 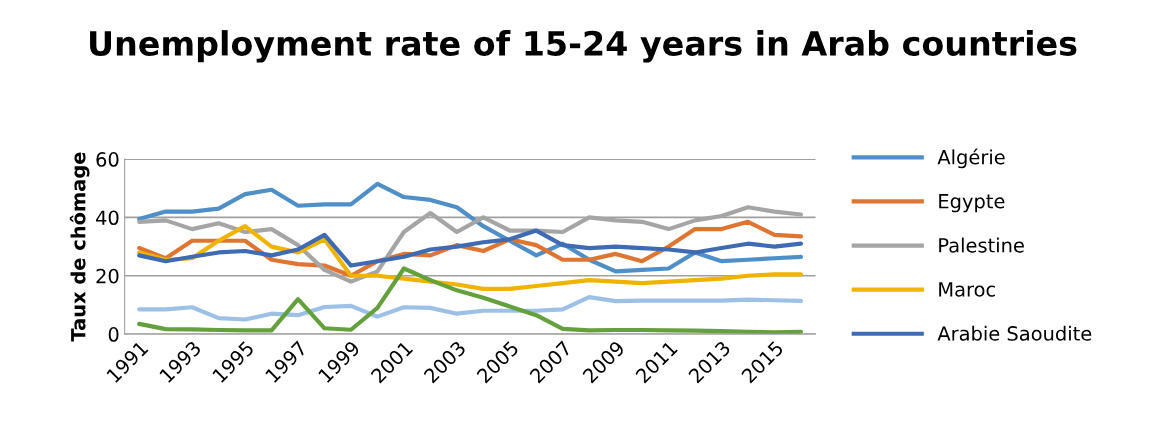 What do you see at coordinates (107, 276) in the screenshot?
I see `y-tick-label: 20` at bounding box center [107, 276].